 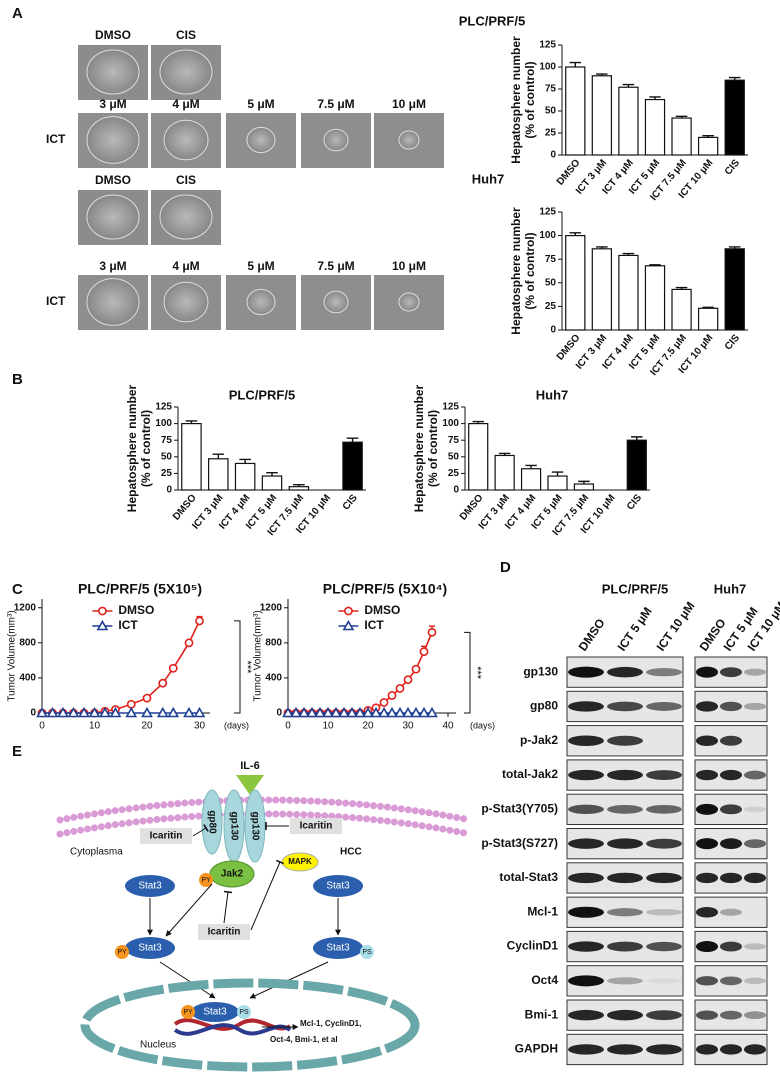 I want to click on y-tick-label: 800, so click(x=273, y=642).